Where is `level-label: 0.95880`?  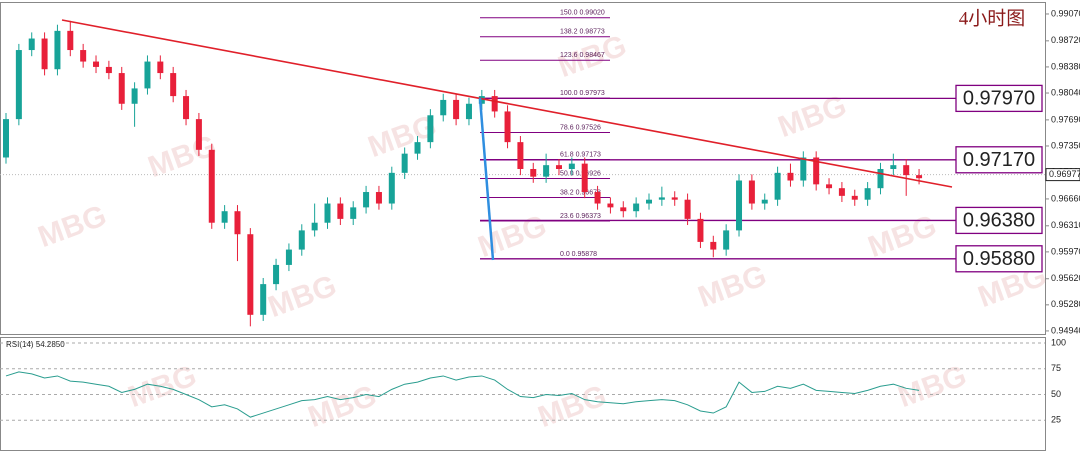 level-label: 0.95880 is located at coordinates (999, 259).